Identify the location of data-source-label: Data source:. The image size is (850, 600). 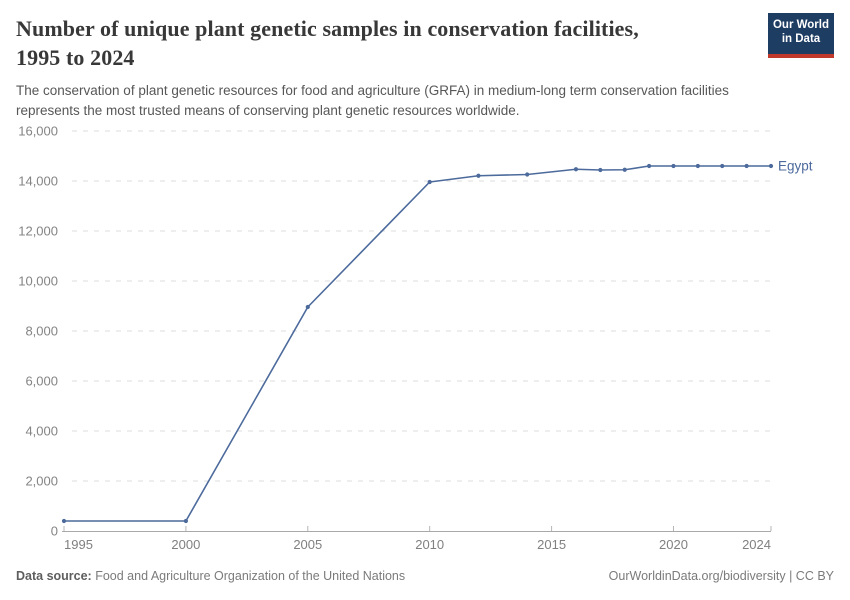
(54, 576).